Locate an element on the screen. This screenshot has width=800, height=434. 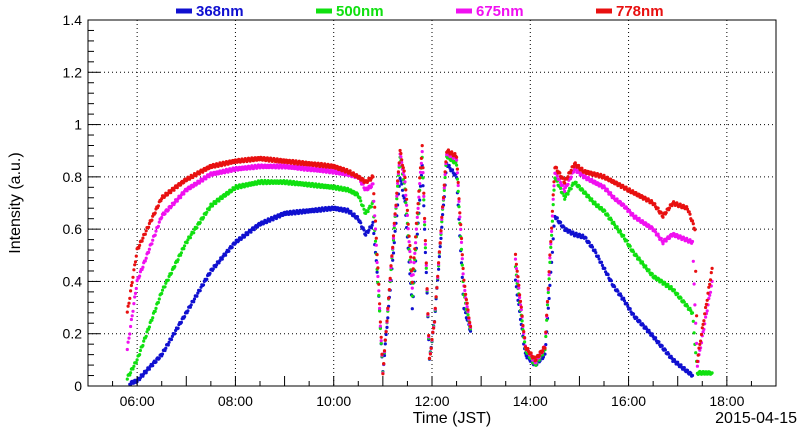
x-tick-label: 12:00 is located at coordinates (431, 401).